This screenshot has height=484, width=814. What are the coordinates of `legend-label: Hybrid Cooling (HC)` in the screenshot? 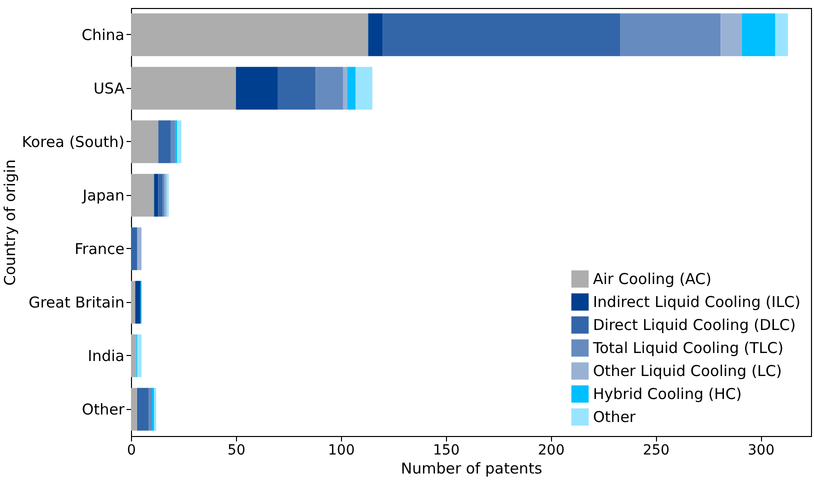 It's located at (667, 394).